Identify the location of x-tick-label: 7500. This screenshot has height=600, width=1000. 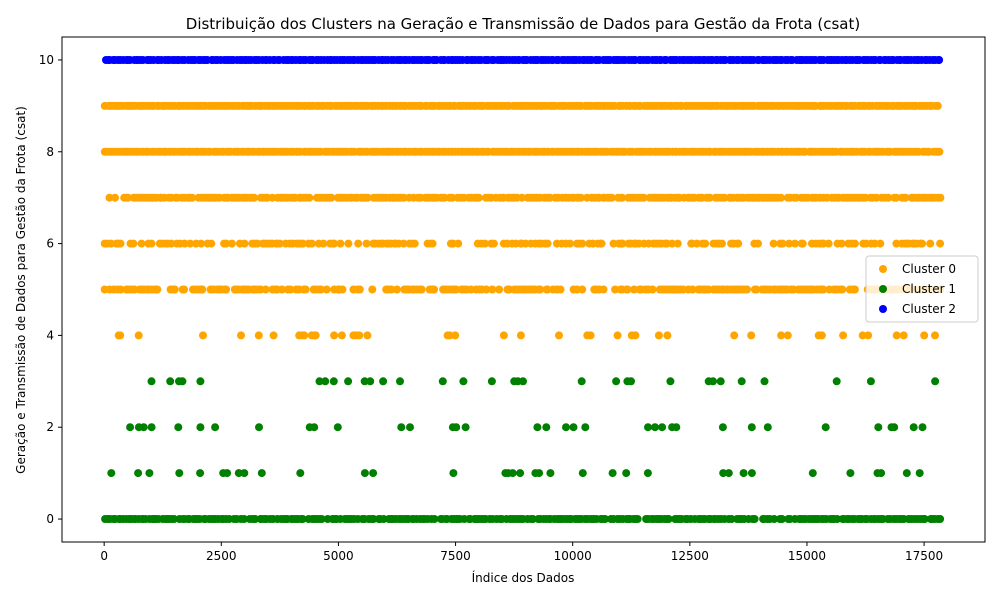
(455, 556).